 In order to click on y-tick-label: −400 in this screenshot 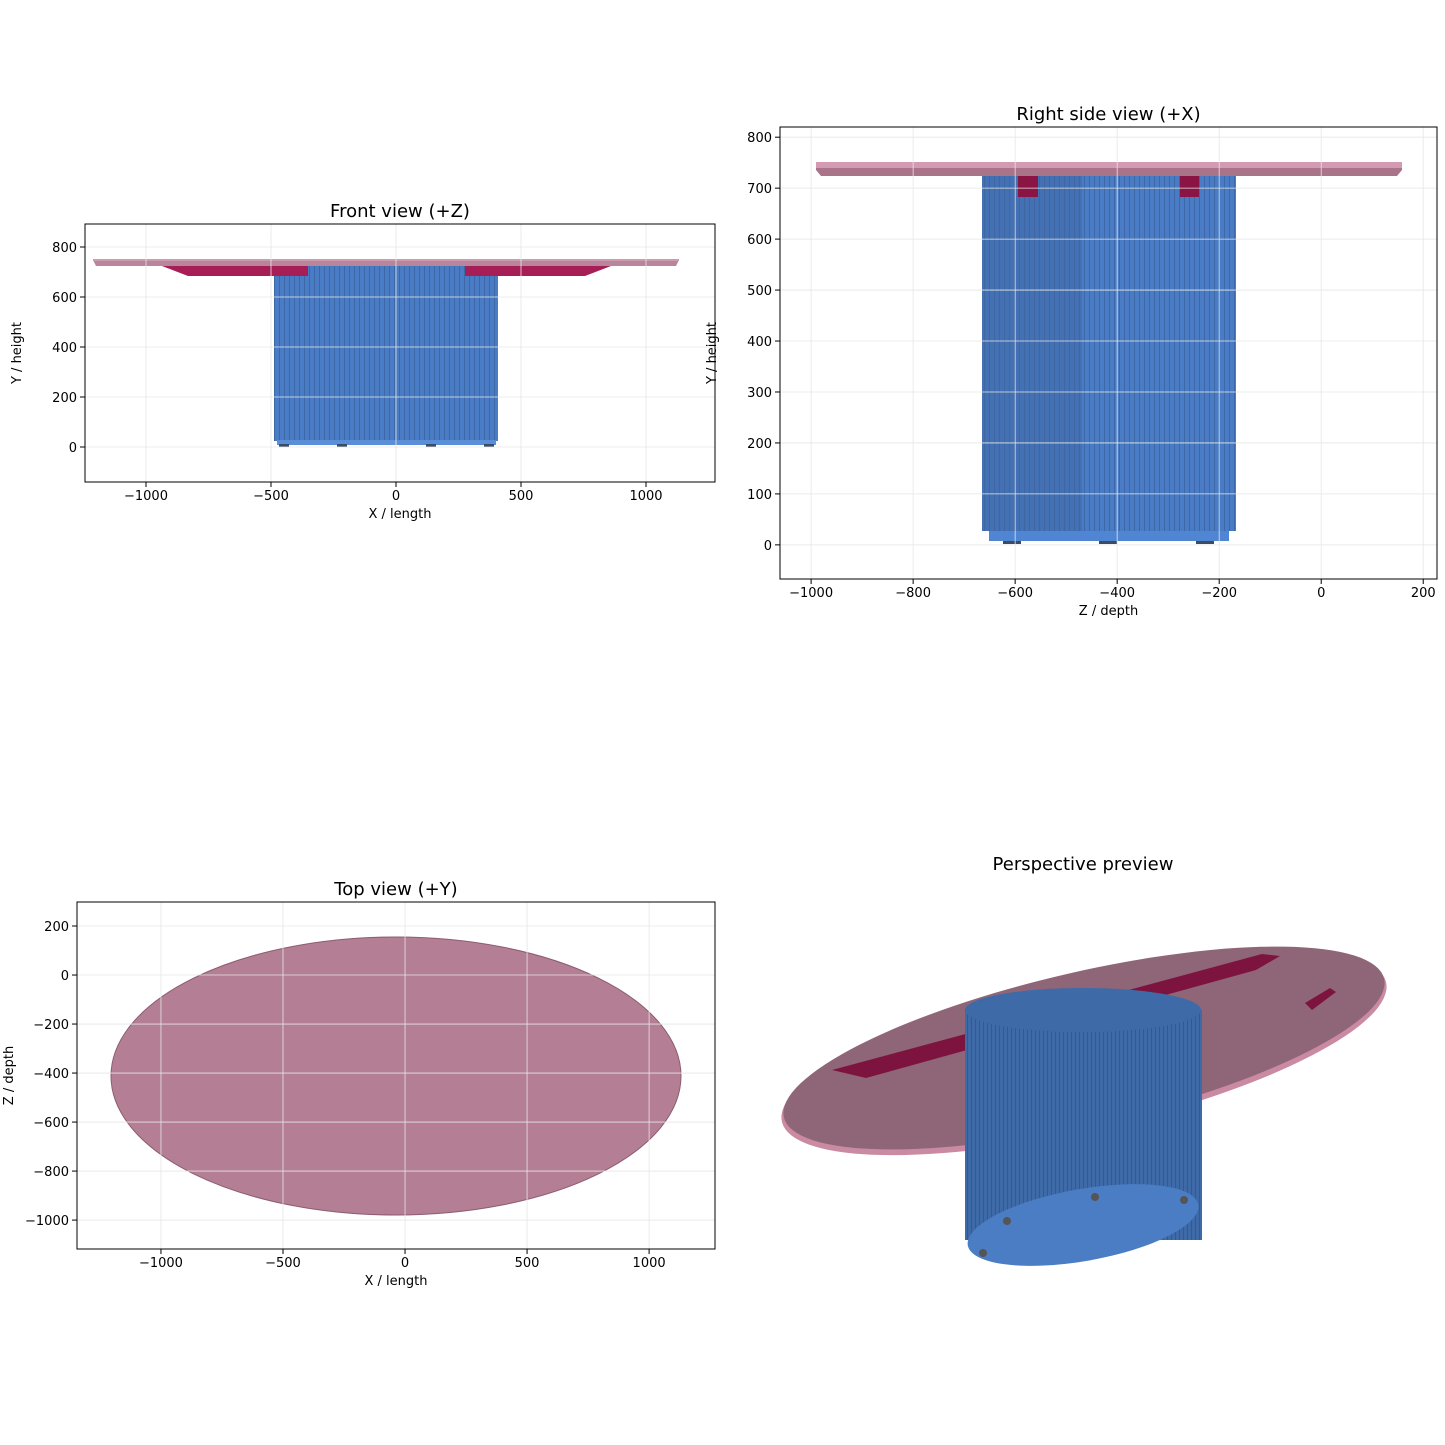, I will do `click(51, 1074)`.